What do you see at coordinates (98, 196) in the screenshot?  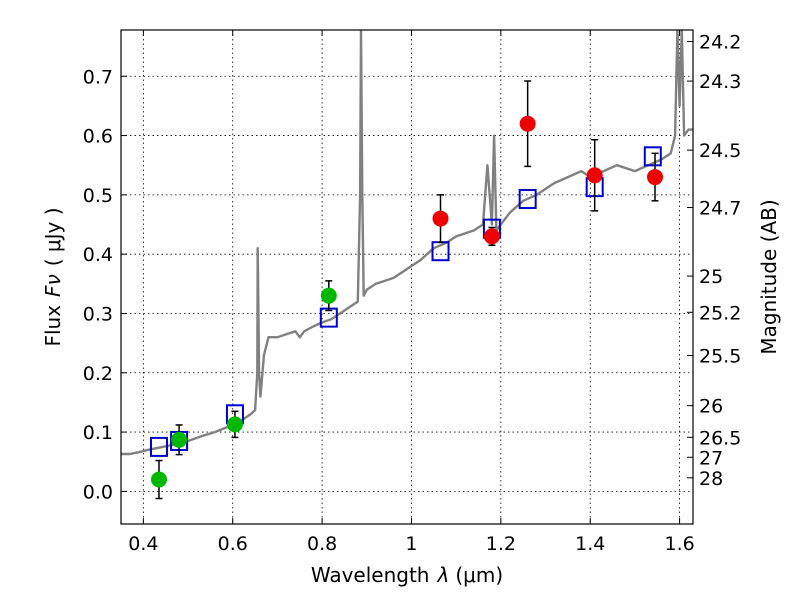 I see `y-tick-label: 0.5` at bounding box center [98, 196].